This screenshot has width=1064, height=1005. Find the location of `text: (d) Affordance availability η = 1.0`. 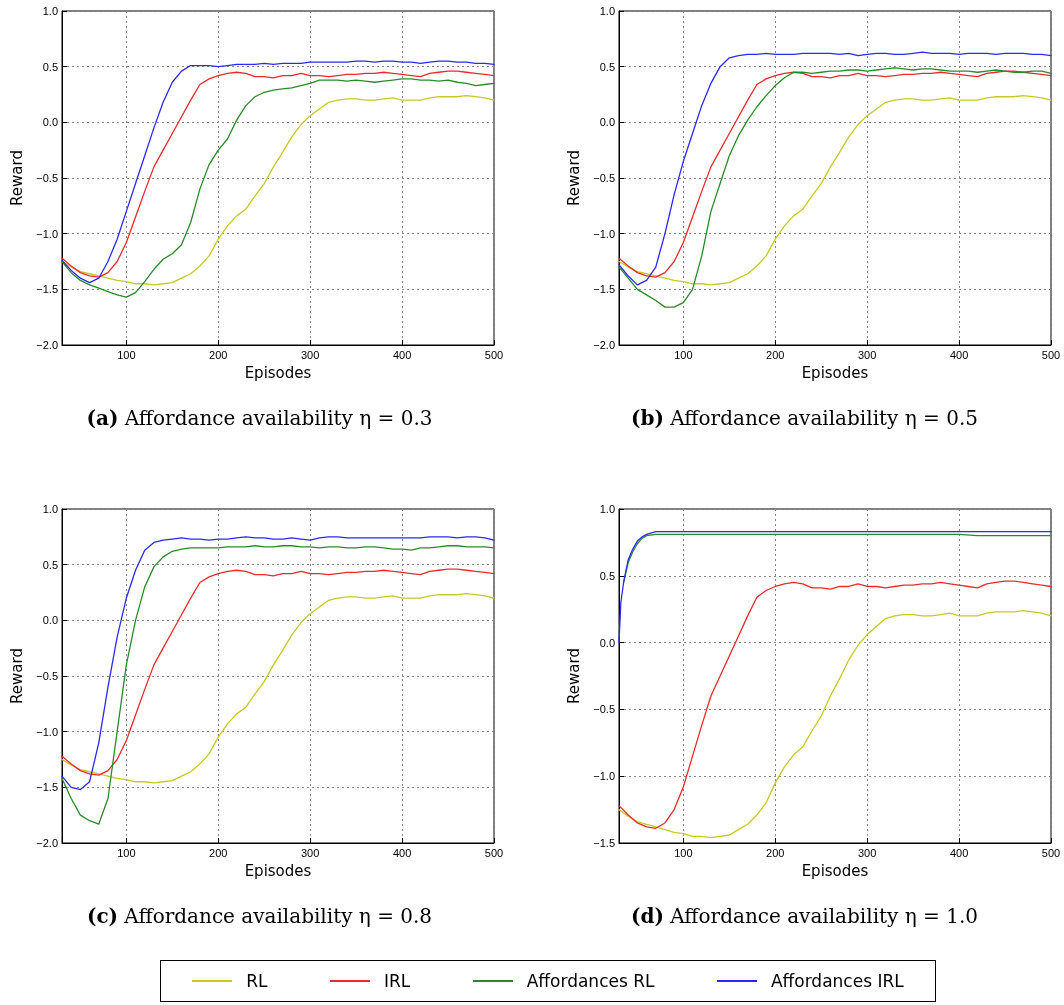

text: (d) Affordance availability η = 1.0 is located at coordinates (804, 916).